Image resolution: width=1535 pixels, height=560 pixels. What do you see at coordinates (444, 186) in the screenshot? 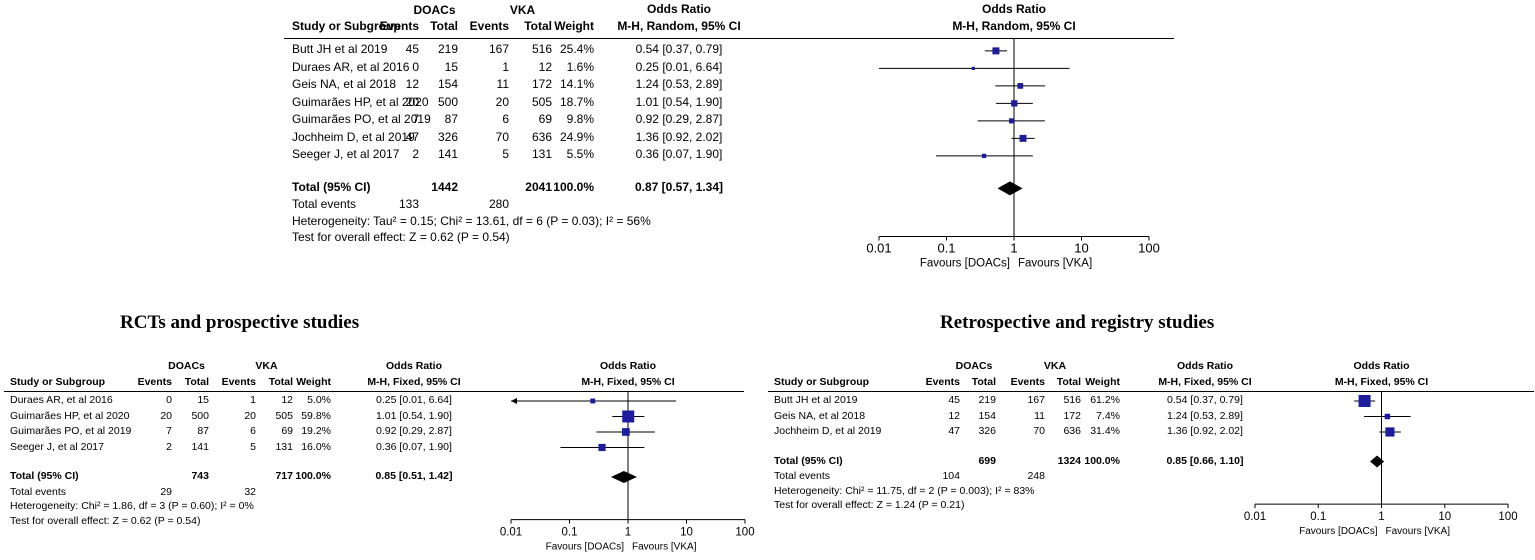
I see `total-doacs: 1442` at bounding box center [444, 186].